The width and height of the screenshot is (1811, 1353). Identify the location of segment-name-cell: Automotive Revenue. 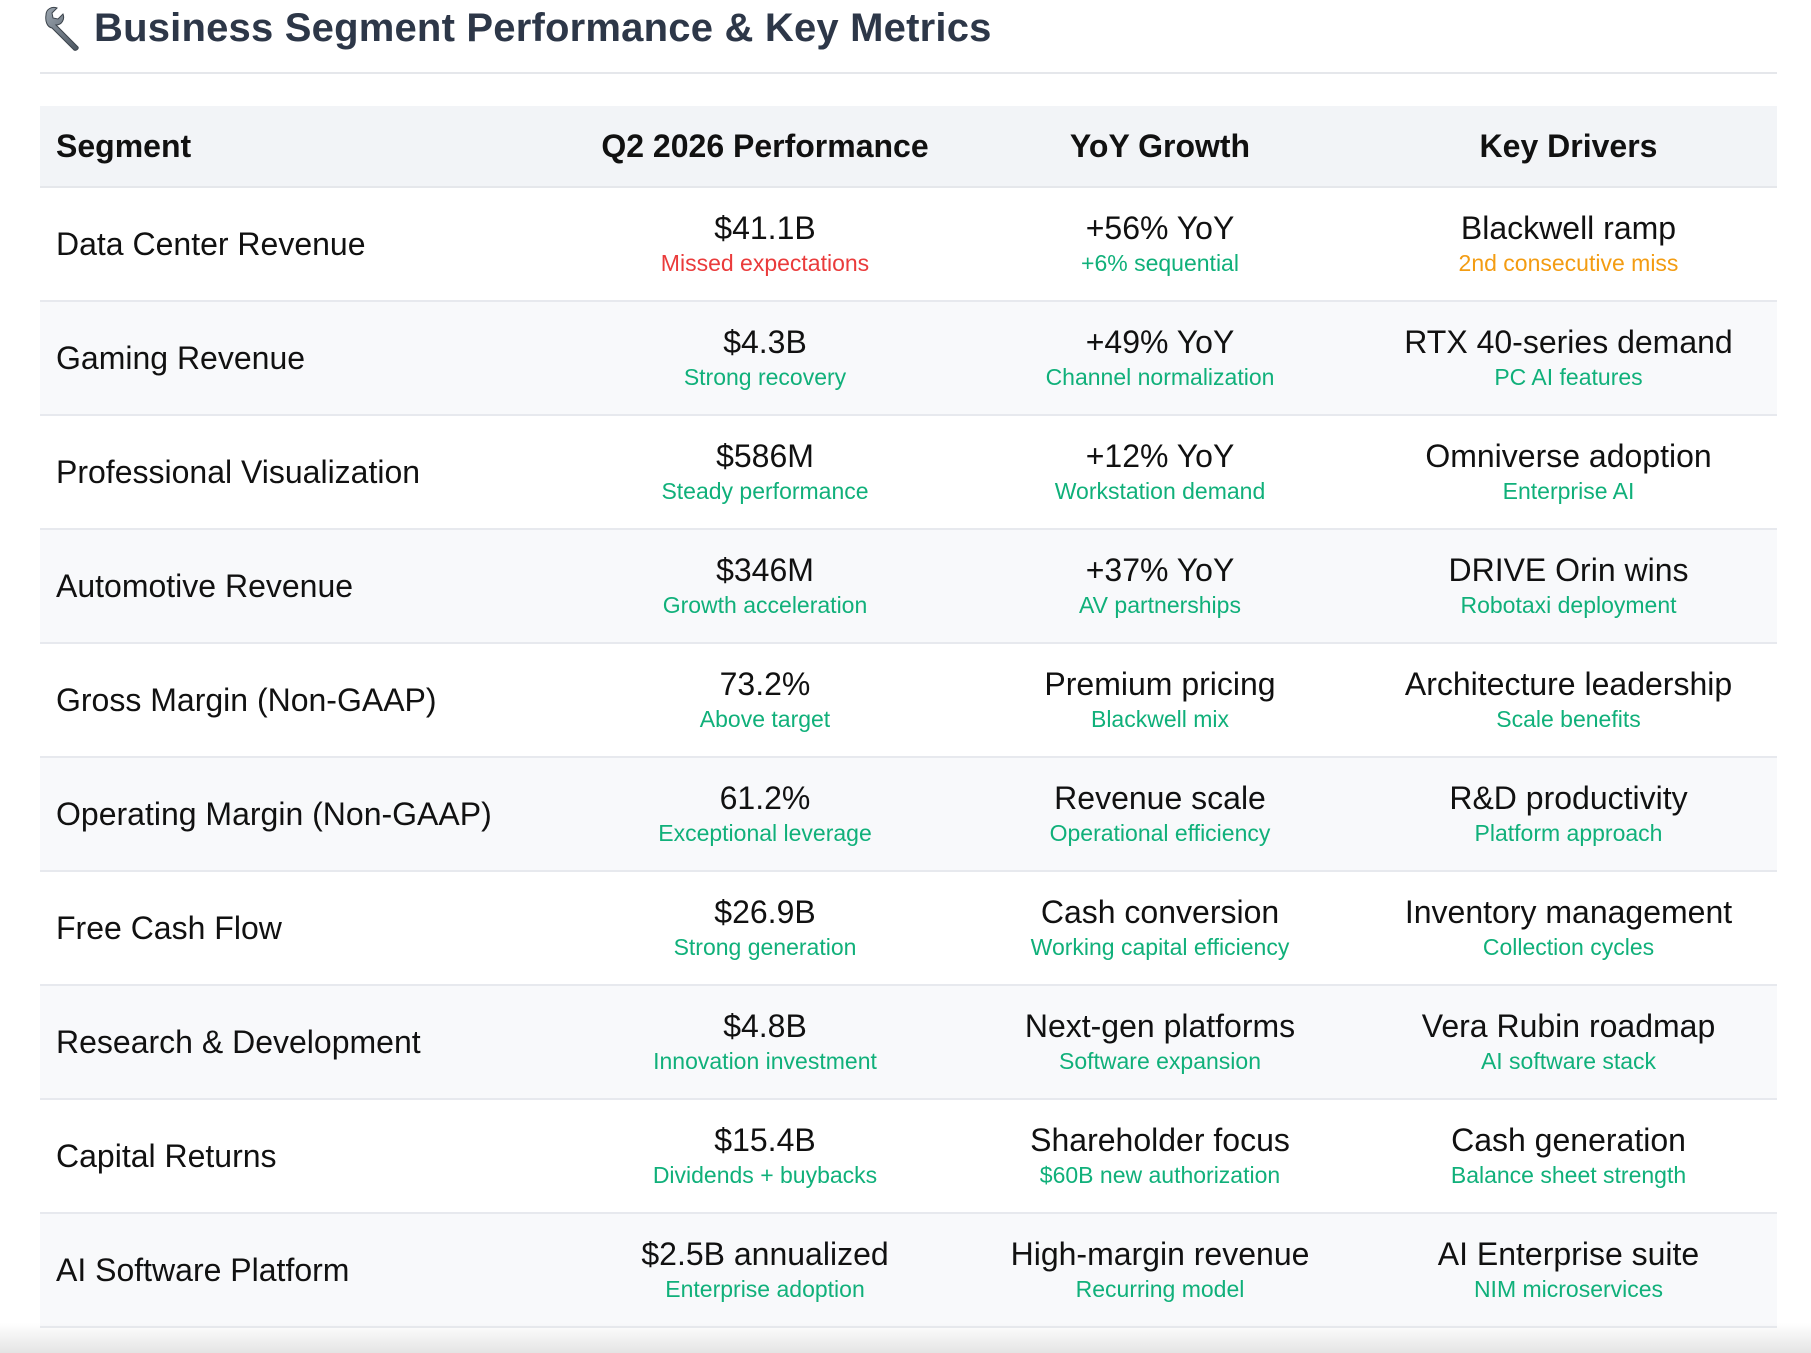
(205, 585).